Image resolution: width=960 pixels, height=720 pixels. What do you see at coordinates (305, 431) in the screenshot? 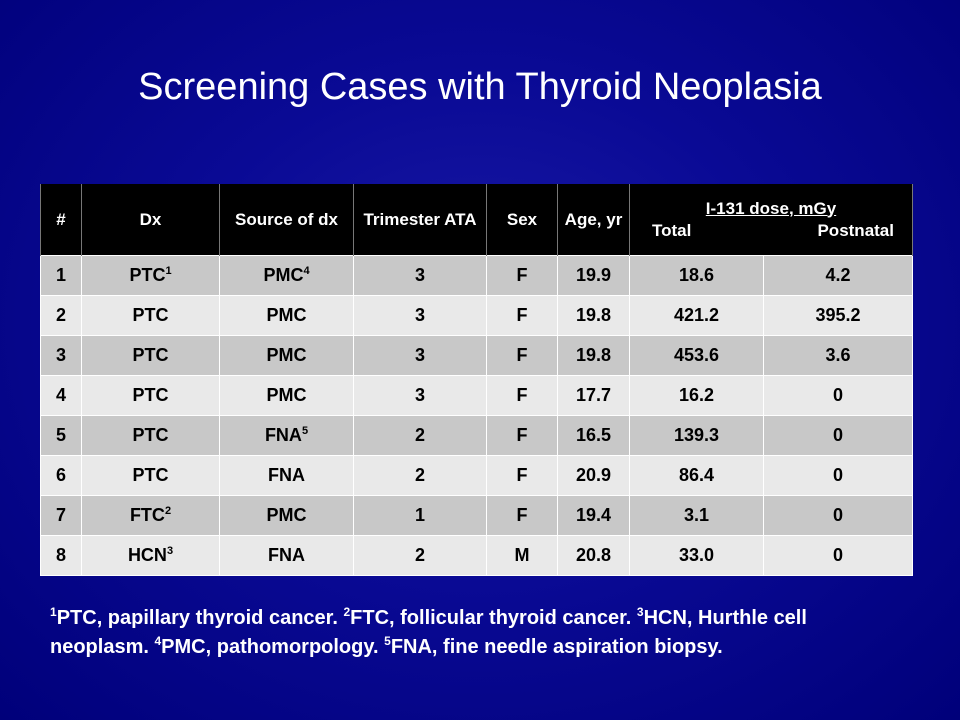
I see `footnote-marker: 5` at bounding box center [305, 431].